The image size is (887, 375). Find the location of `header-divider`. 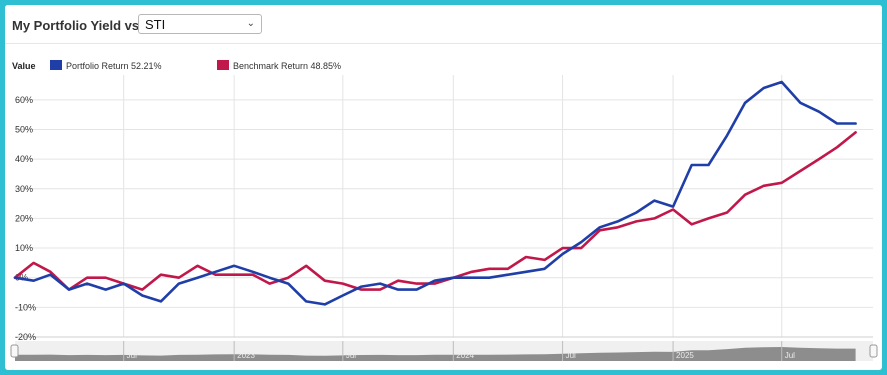

header-divider is located at coordinates (443, 43).